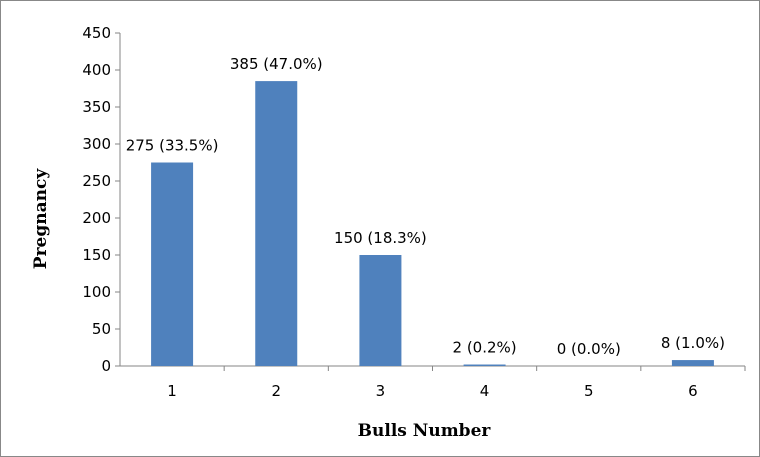 This screenshot has width=760, height=457. I want to click on y-tick-label: 0, so click(106, 366).